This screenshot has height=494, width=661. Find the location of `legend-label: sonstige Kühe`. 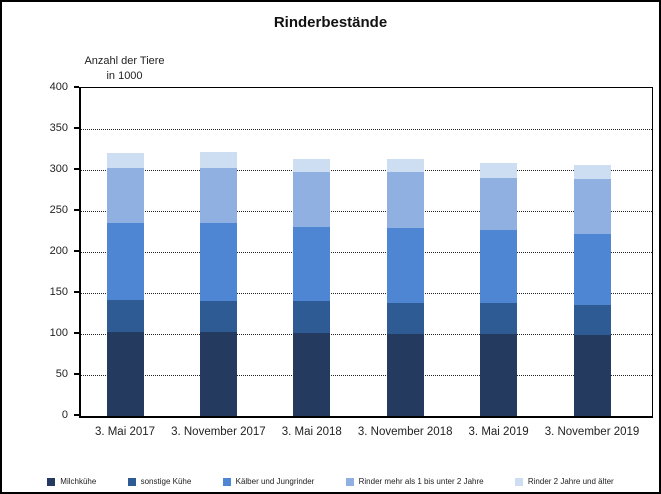

legend-label: sonstige Kühe is located at coordinates (166, 481).